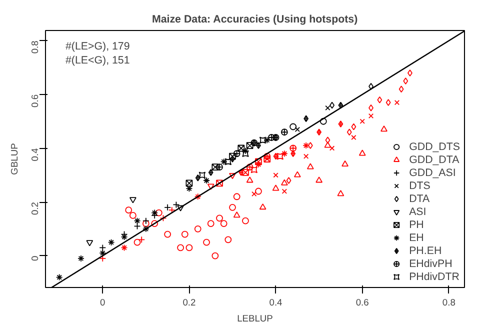 The height and width of the screenshot is (332, 479). Describe the element at coordinates (189, 303) in the screenshot. I see `x-tick-label: 0.2` at that location.